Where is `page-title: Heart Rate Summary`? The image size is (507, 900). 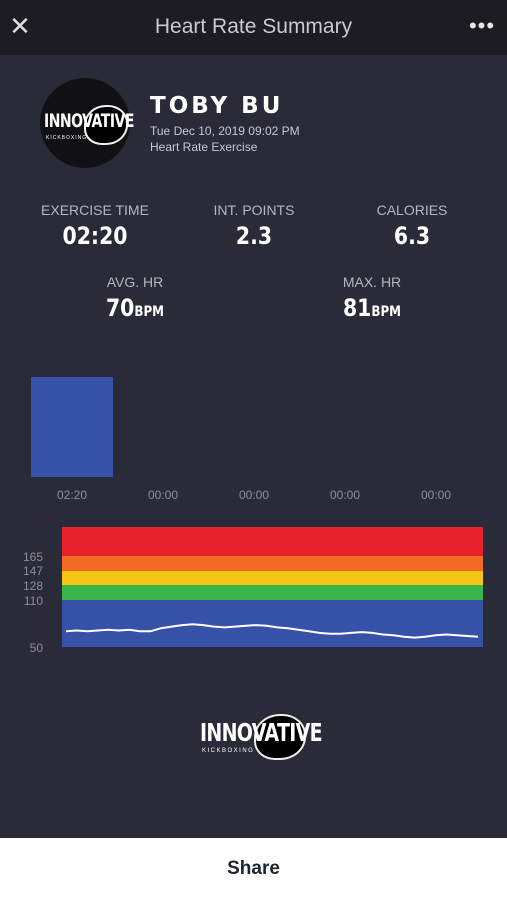 page-title: Heart Rate Summary is located at coordinates (253, 26).